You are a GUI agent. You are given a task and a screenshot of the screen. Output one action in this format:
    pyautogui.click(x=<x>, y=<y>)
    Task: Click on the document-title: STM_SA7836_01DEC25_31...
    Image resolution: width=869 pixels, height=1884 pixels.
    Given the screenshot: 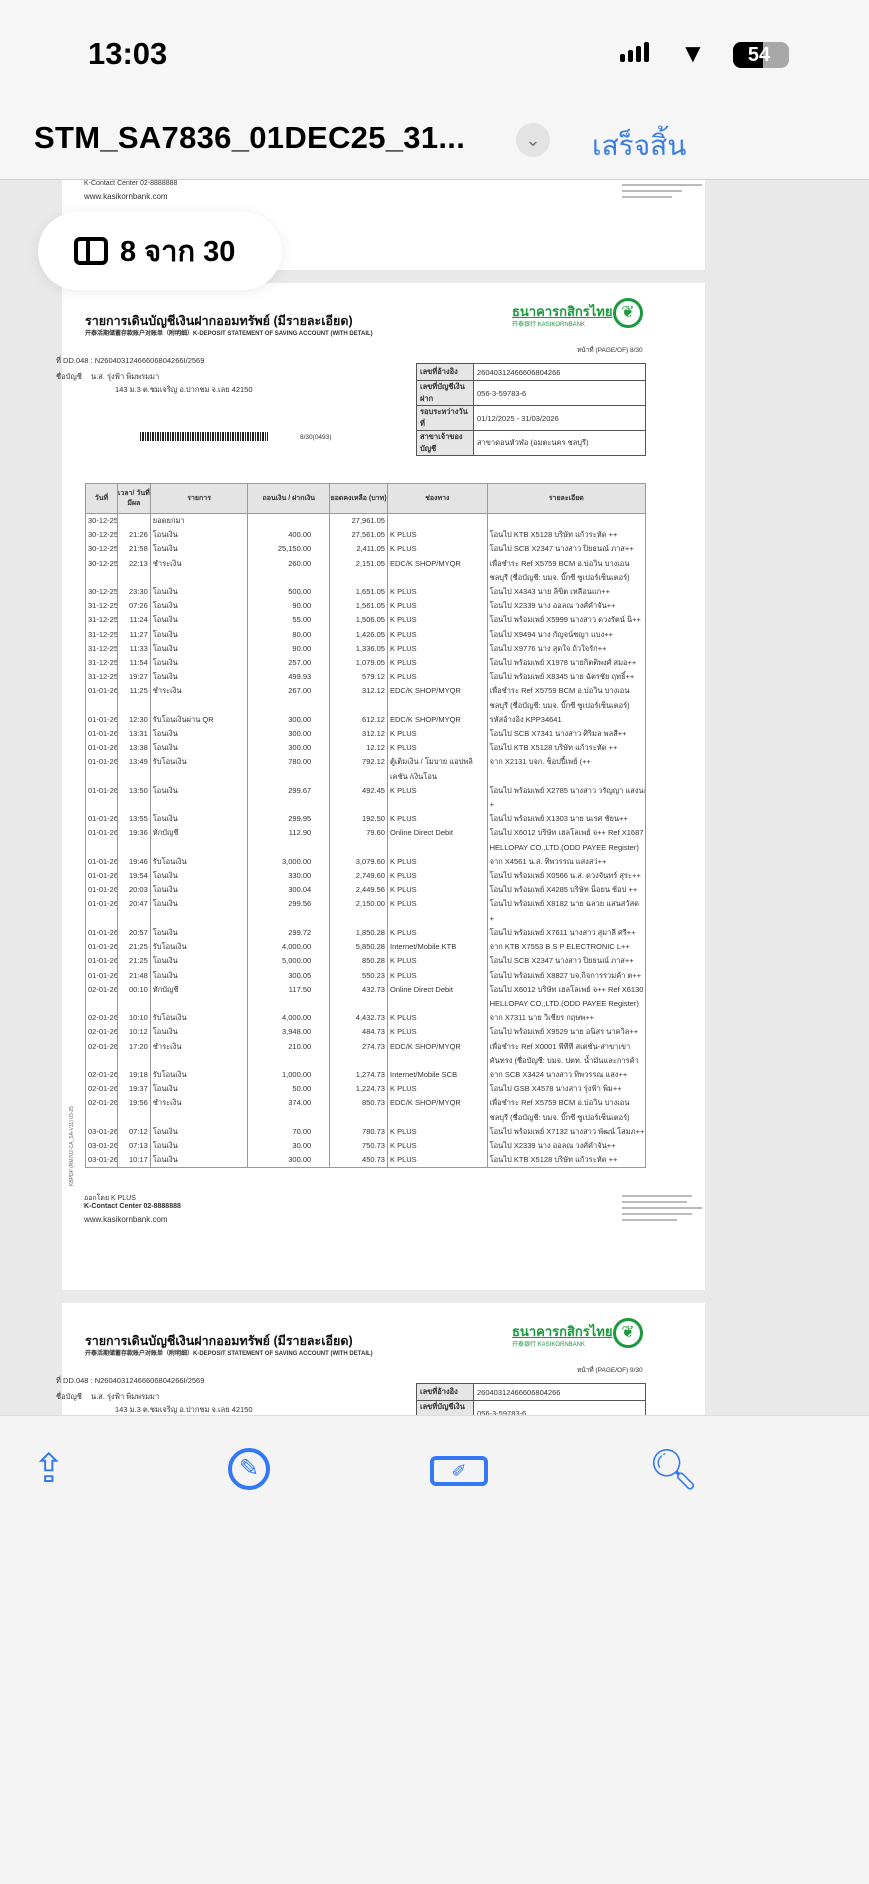 What is the action you would take?
    pyautogui.click(x=250, y=137)
    